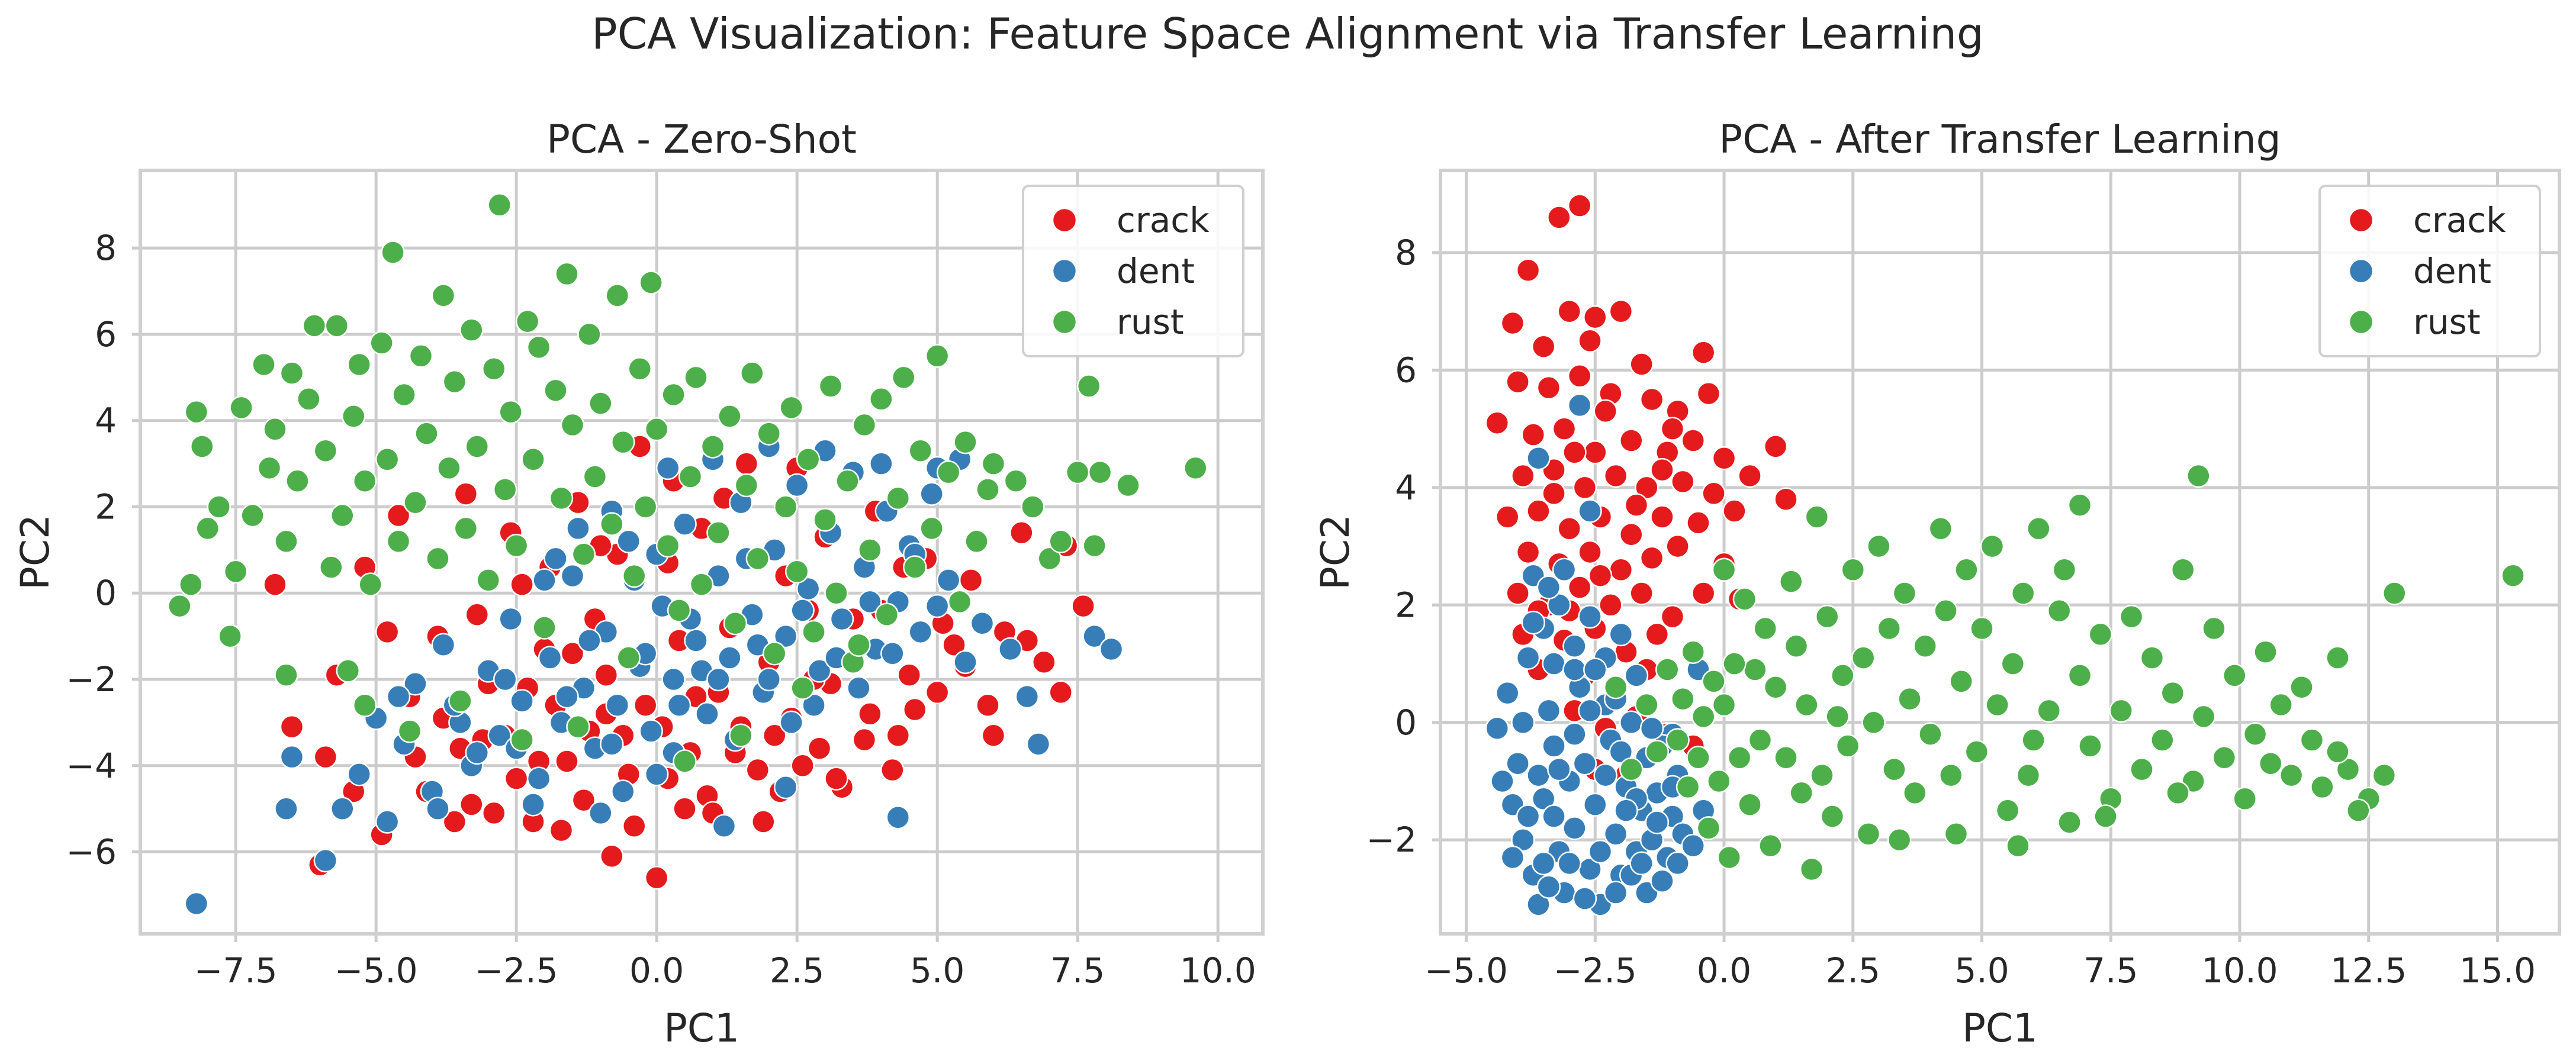 The width and height of the screenshot is (2576, 1051). I want to click on legend-marker-crack, so click(1064, 220).